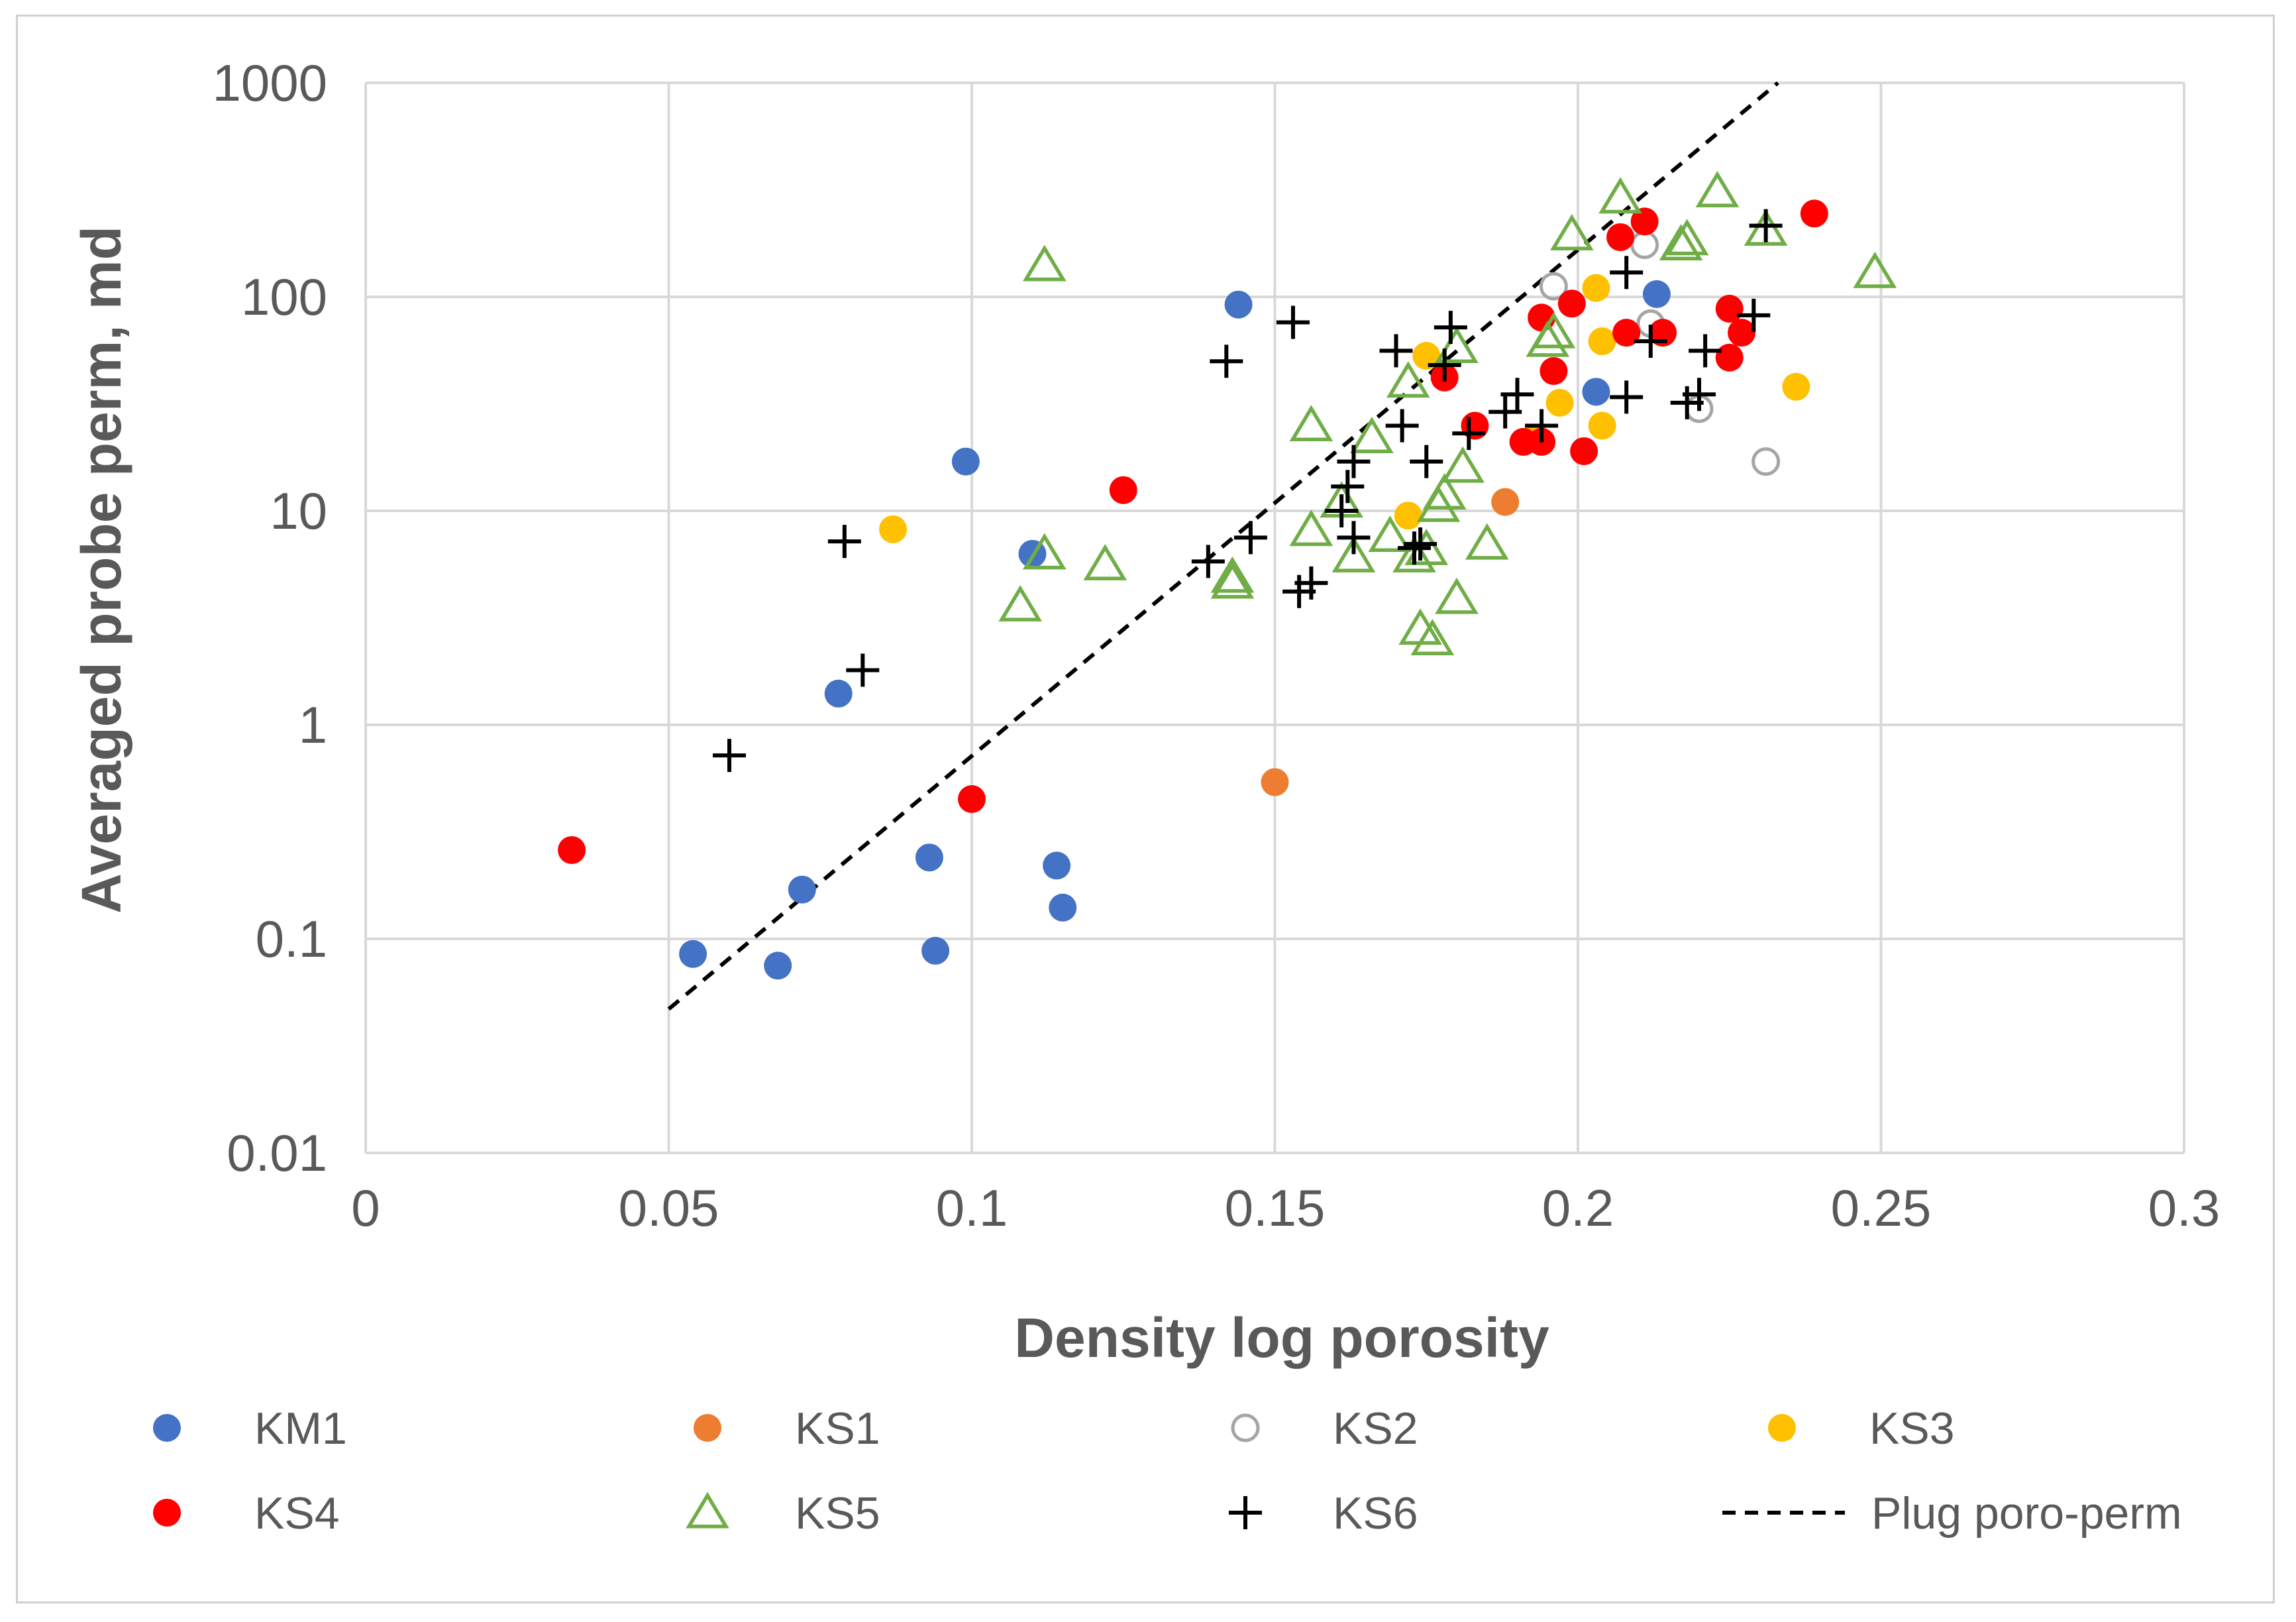 The height and width of the screenshot is (1622, 2296). What do you see at coordinates (1281, 1338) in the screenshot?
I see `x-axis-title: Density log porosity` at bounding box center [1281, 1338].